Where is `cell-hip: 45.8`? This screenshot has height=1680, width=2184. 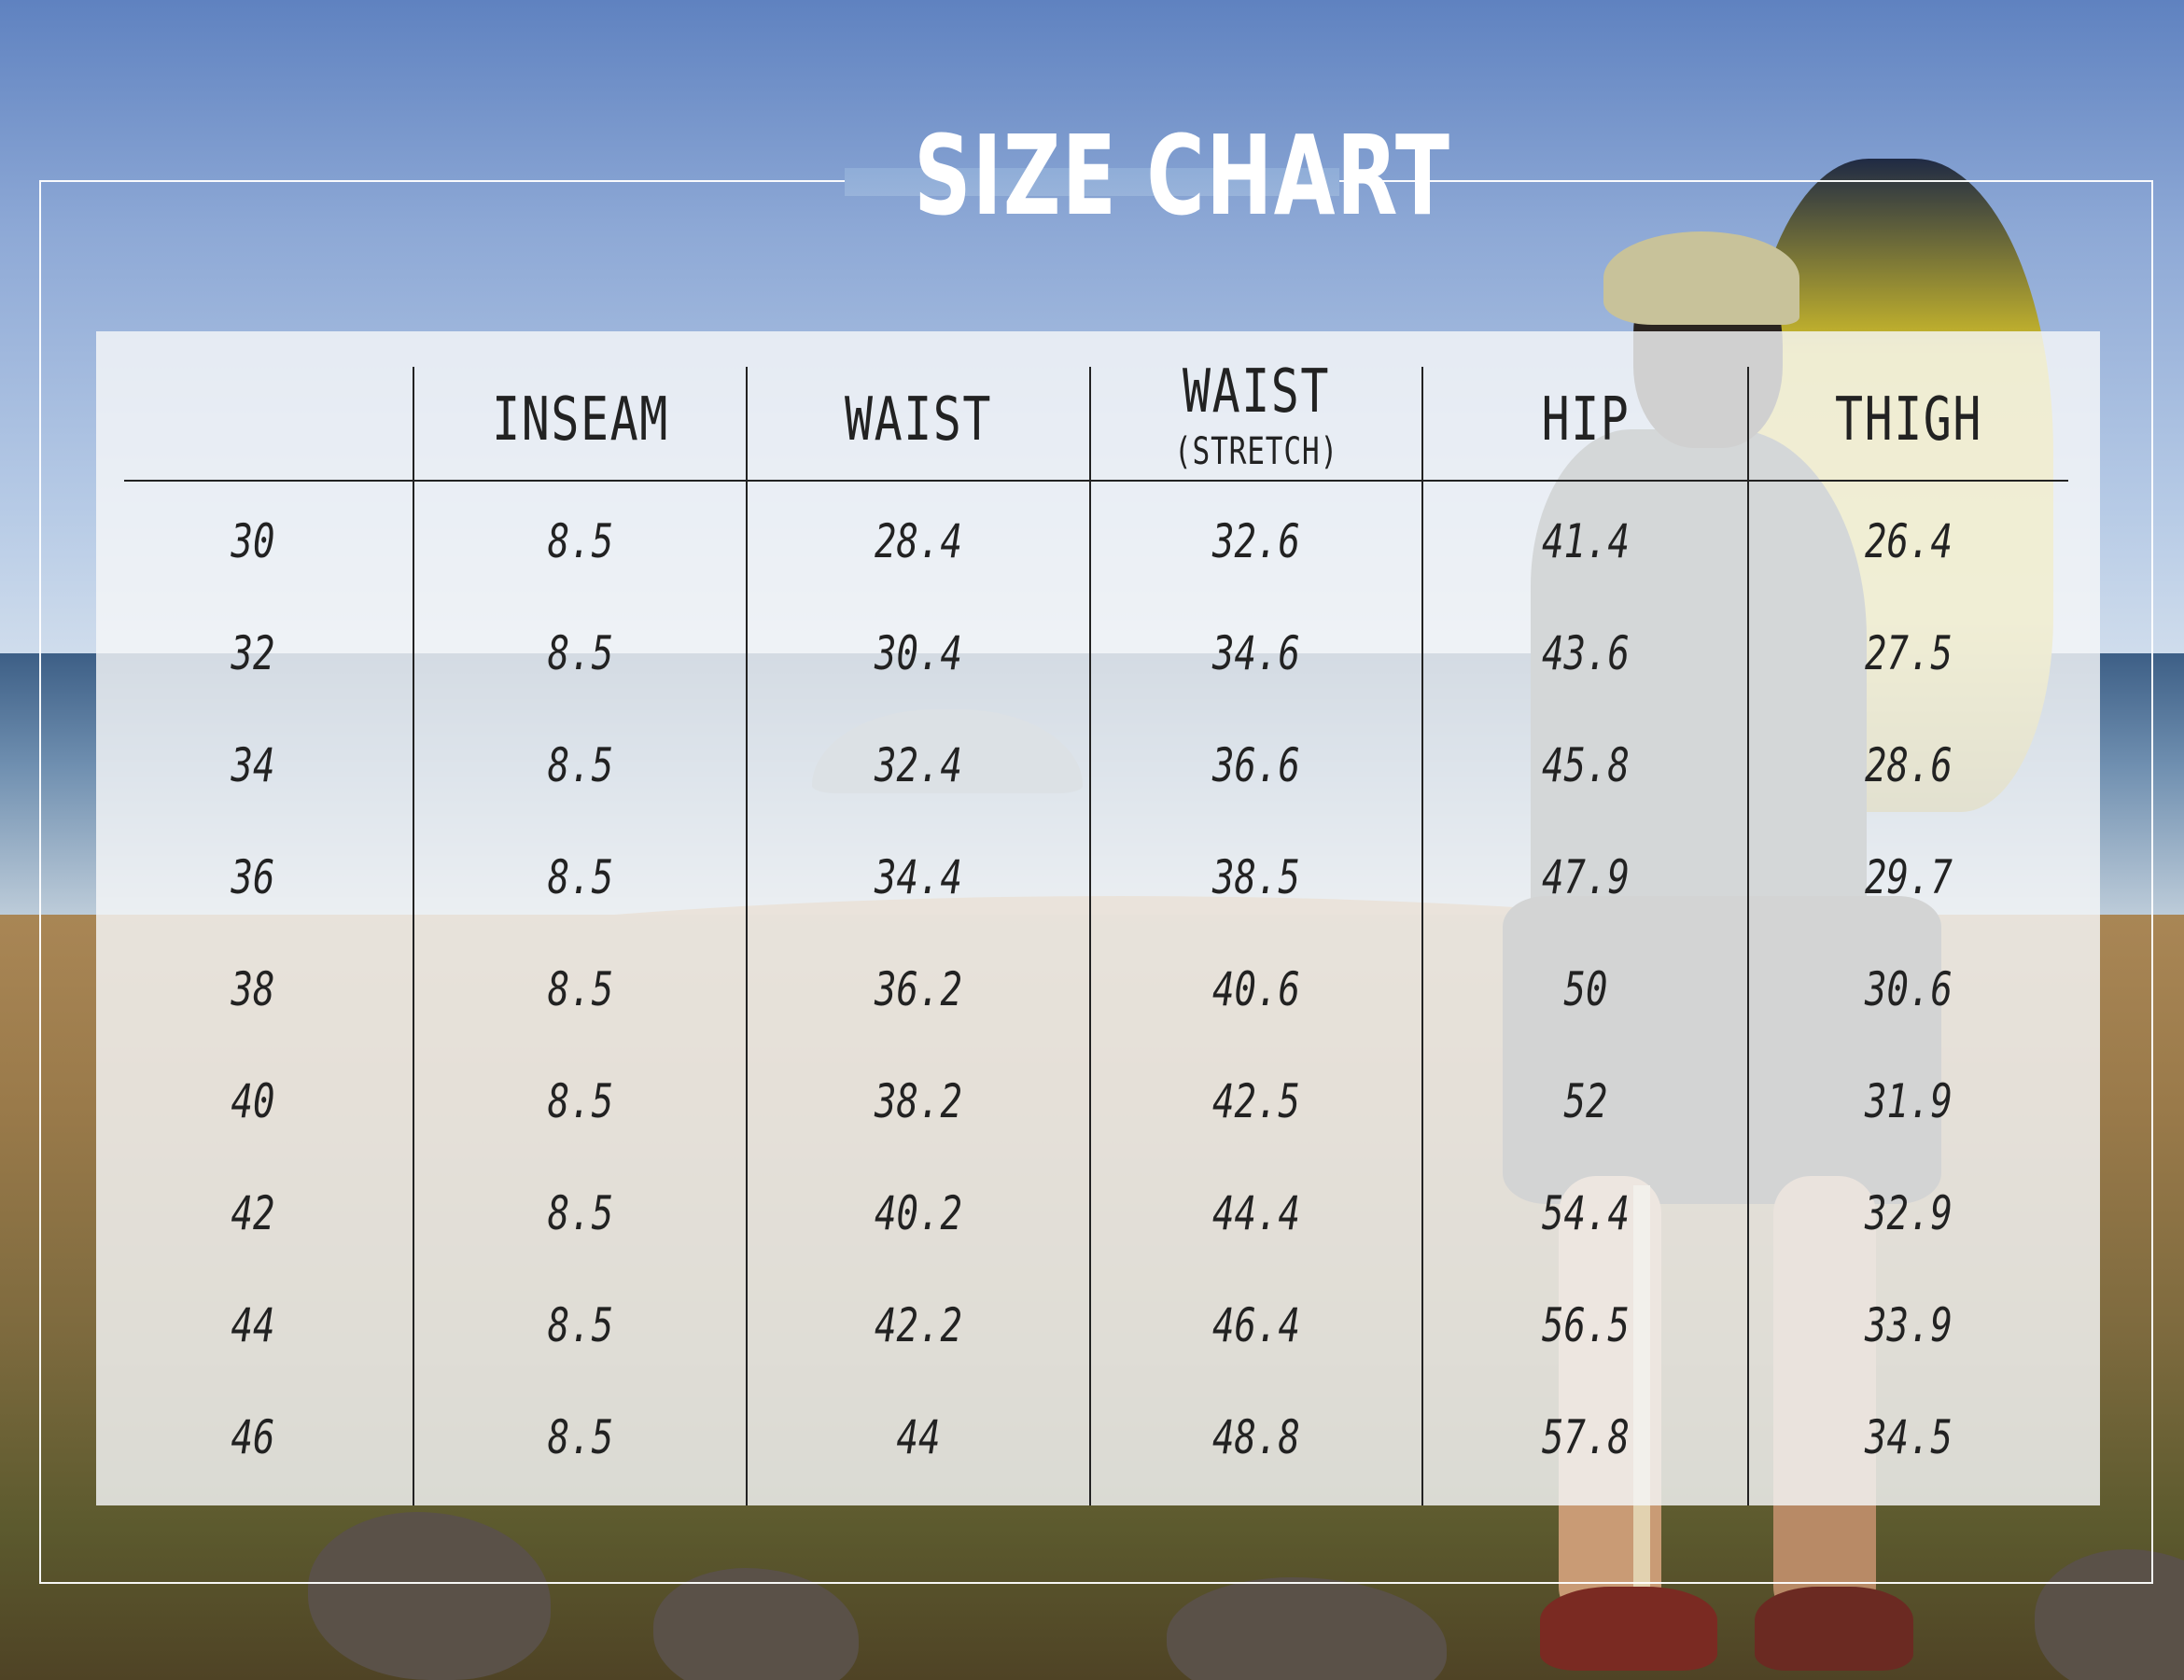
cell-hip: 45.8 is located at coordinates (1585, 765).